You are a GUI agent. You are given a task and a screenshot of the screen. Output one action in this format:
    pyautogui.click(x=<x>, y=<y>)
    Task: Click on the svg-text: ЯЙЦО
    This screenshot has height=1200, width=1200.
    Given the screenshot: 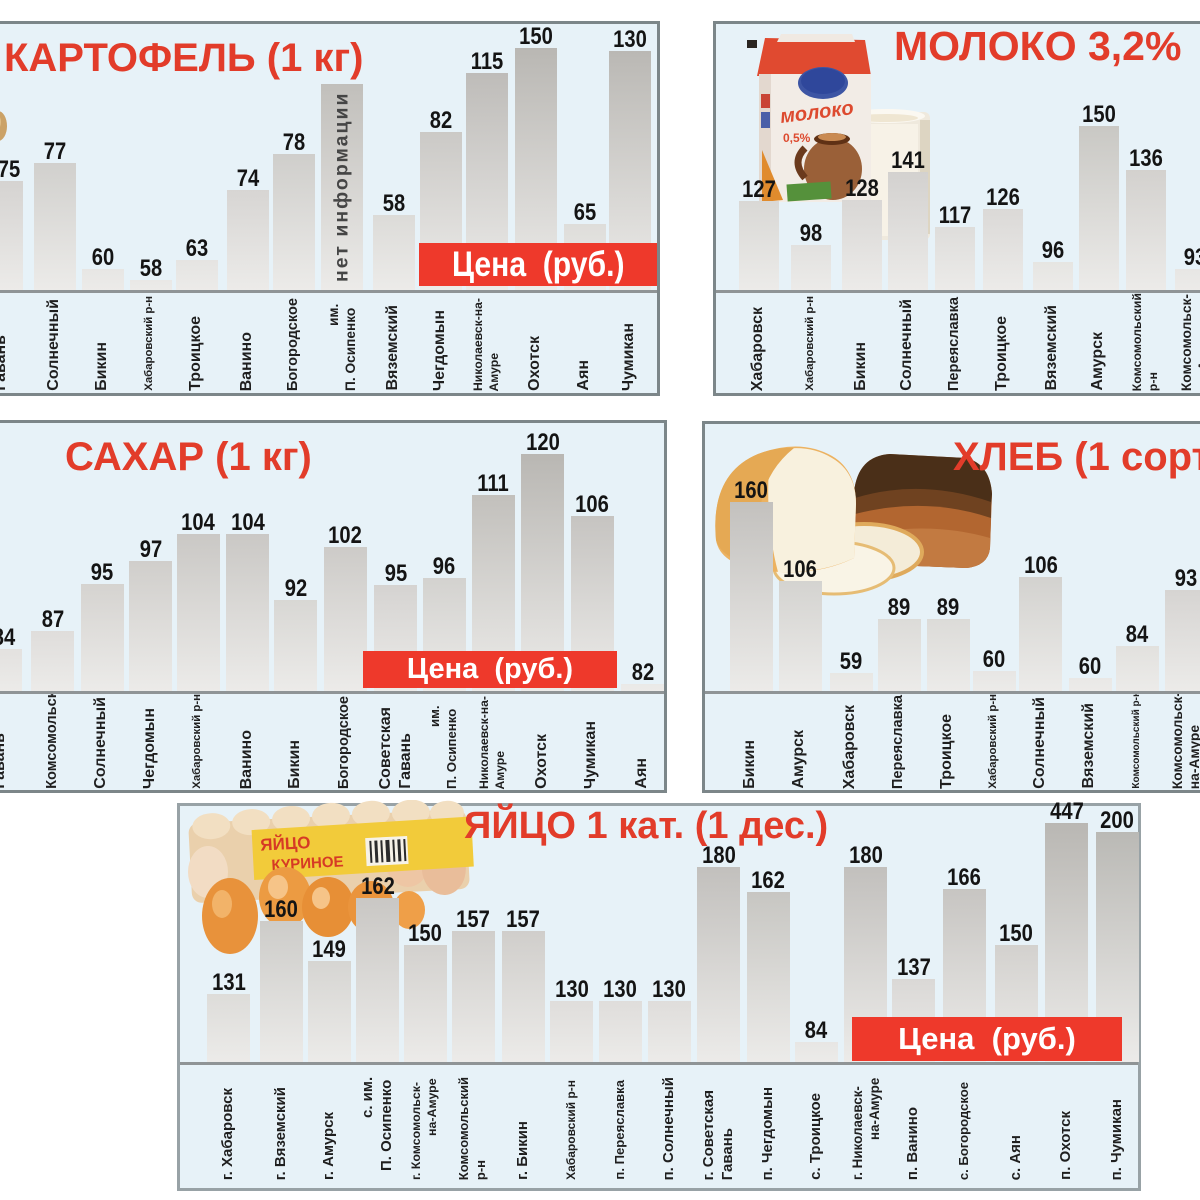 What is the action you would take?
    pyautogui.click(x=285, y=844)
    